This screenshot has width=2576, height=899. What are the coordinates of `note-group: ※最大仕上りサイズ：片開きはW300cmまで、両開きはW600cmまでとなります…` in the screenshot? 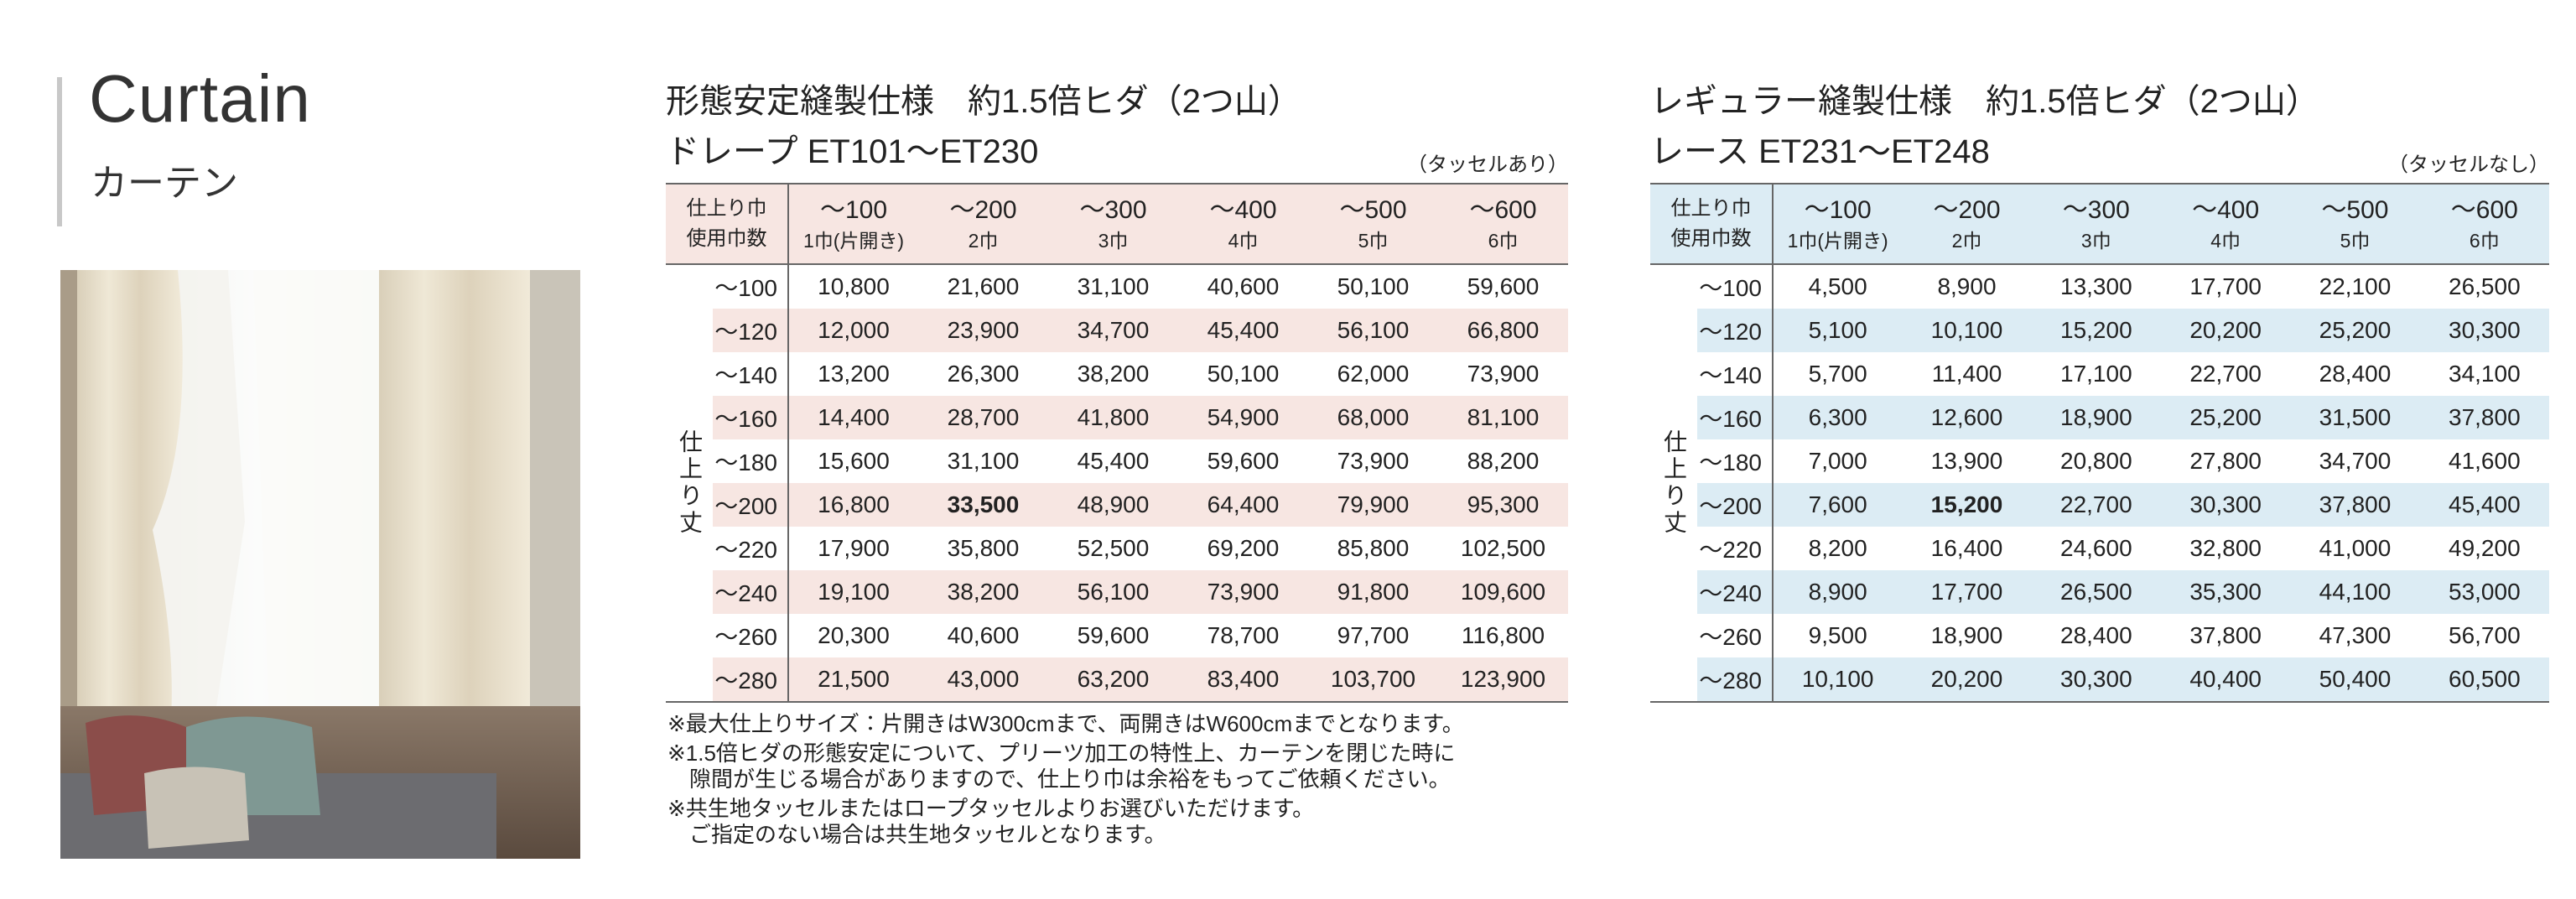 It's located at (1065, 724).